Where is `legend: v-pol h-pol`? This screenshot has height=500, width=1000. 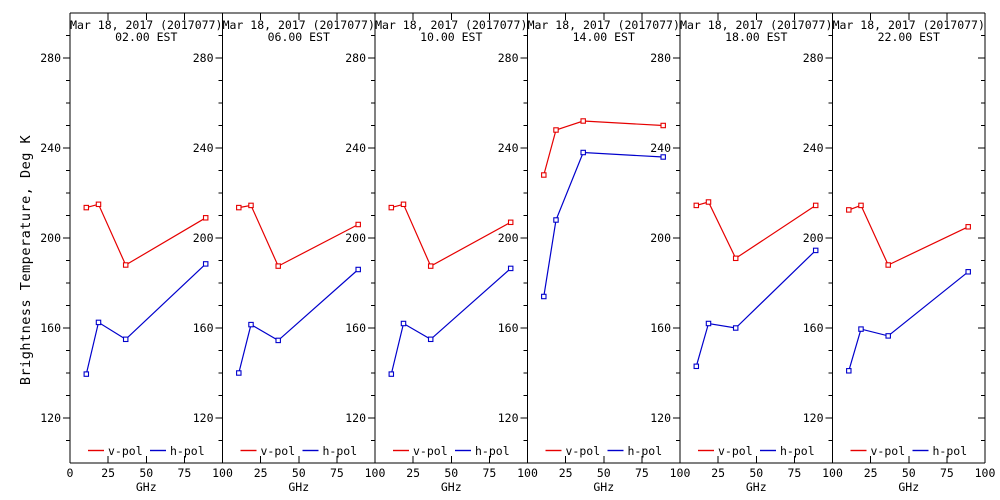
legend: v-pol h-pol is located at coordinates (299, 451).